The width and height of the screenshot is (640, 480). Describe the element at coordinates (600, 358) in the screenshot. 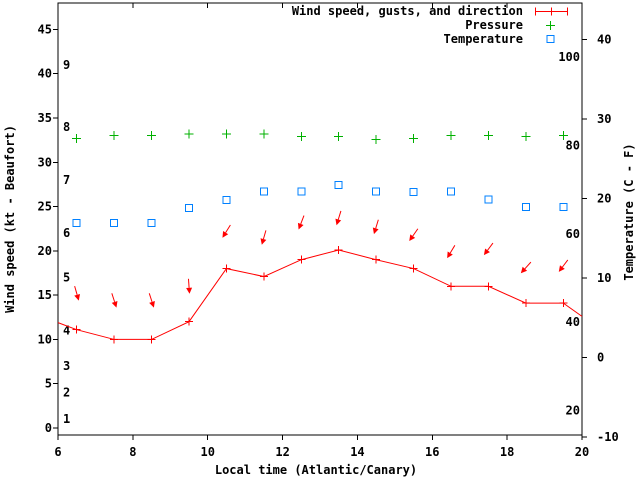

I see `y2-tick-label: 0` at that location.